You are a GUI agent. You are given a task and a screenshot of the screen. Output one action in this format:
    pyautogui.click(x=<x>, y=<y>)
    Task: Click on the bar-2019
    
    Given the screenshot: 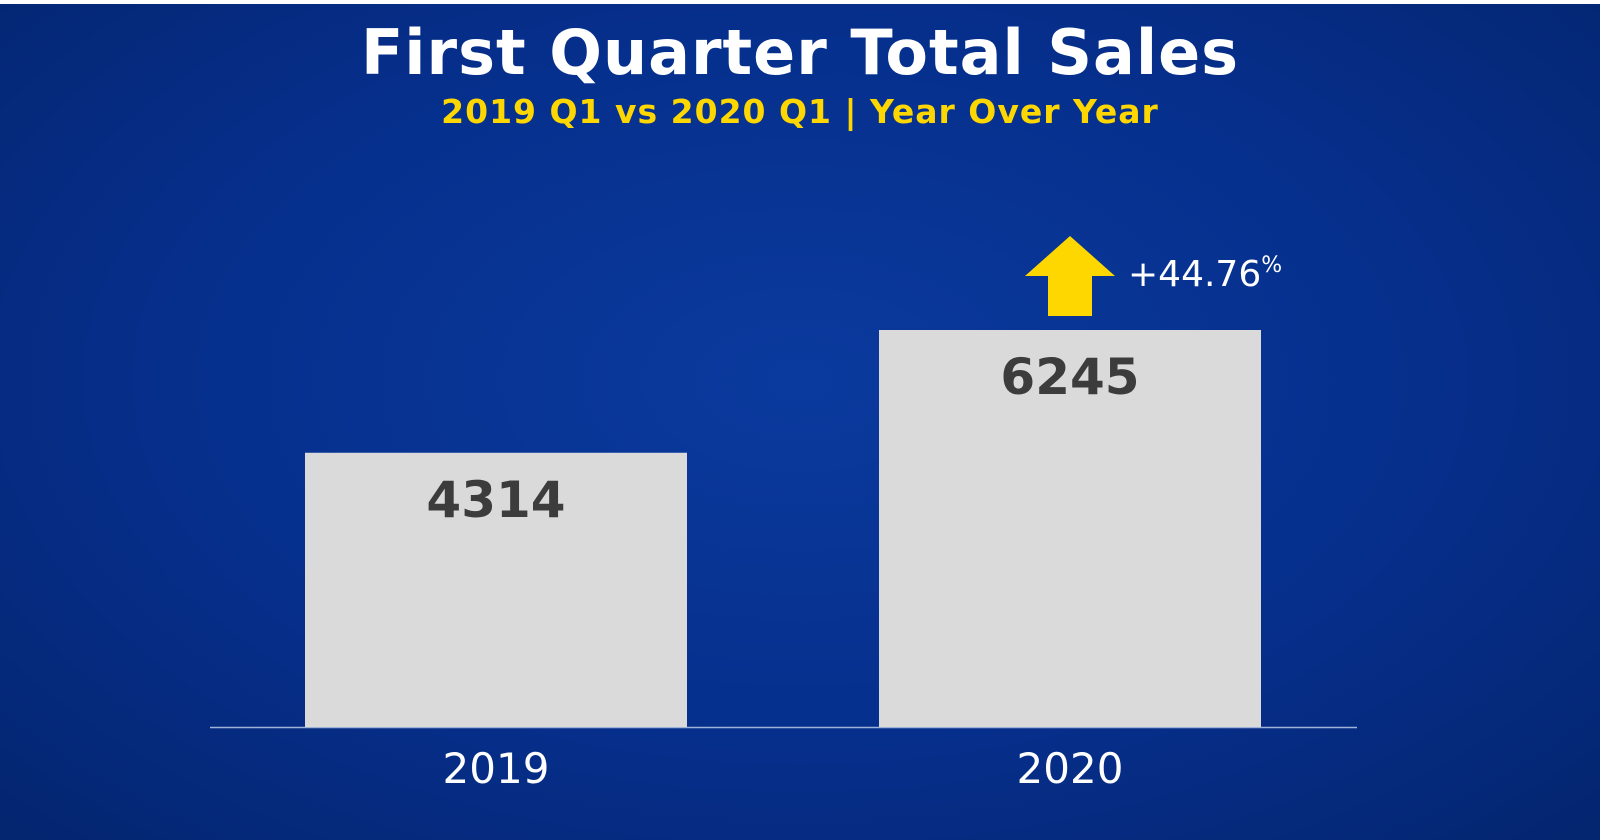 What is the action you would take?
    pyautogui.click(x=496, y=589)
    